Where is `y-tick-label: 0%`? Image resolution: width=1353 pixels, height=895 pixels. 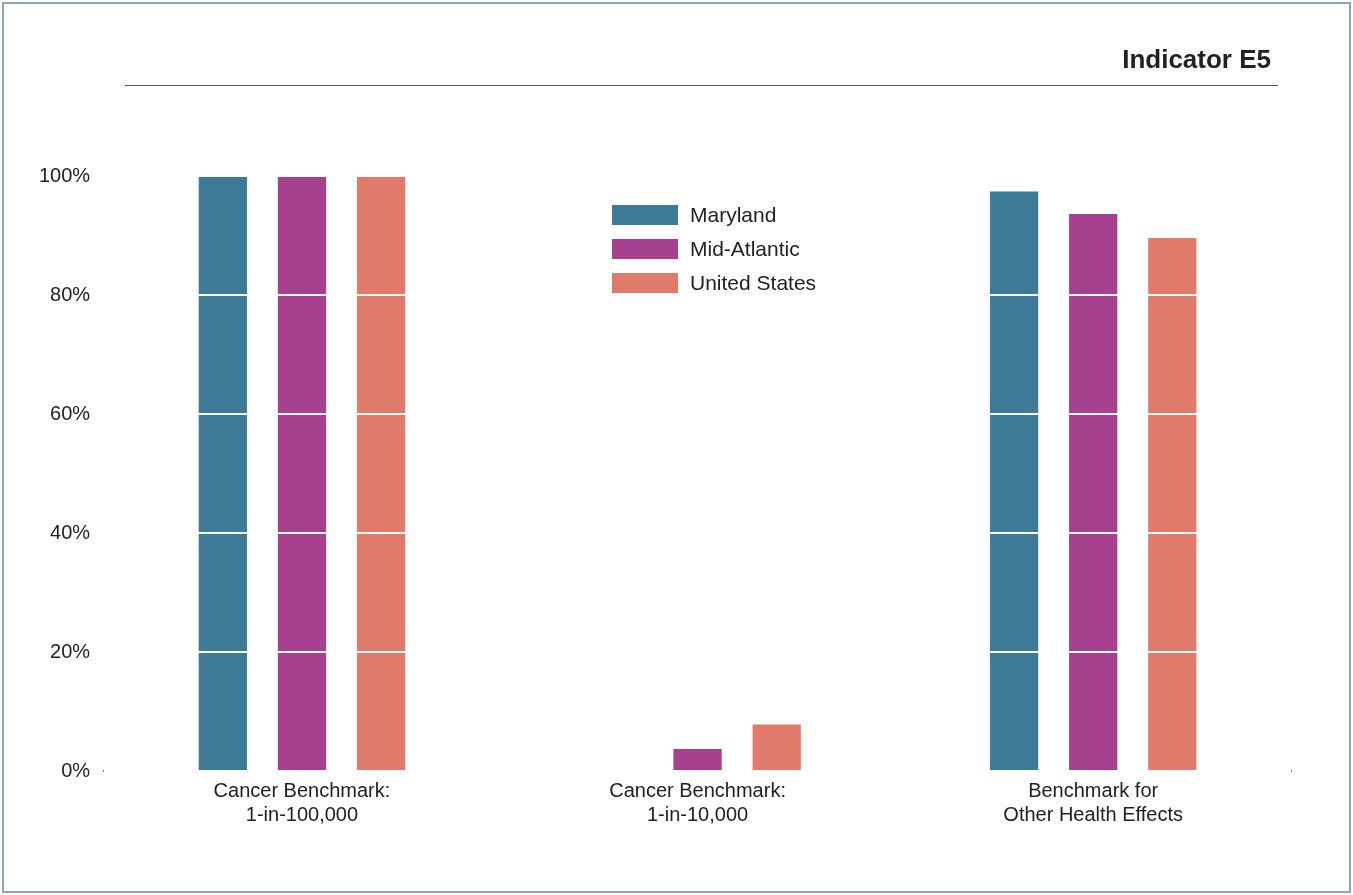 y-tick-label: 0% is located at coordinates (76, 769).